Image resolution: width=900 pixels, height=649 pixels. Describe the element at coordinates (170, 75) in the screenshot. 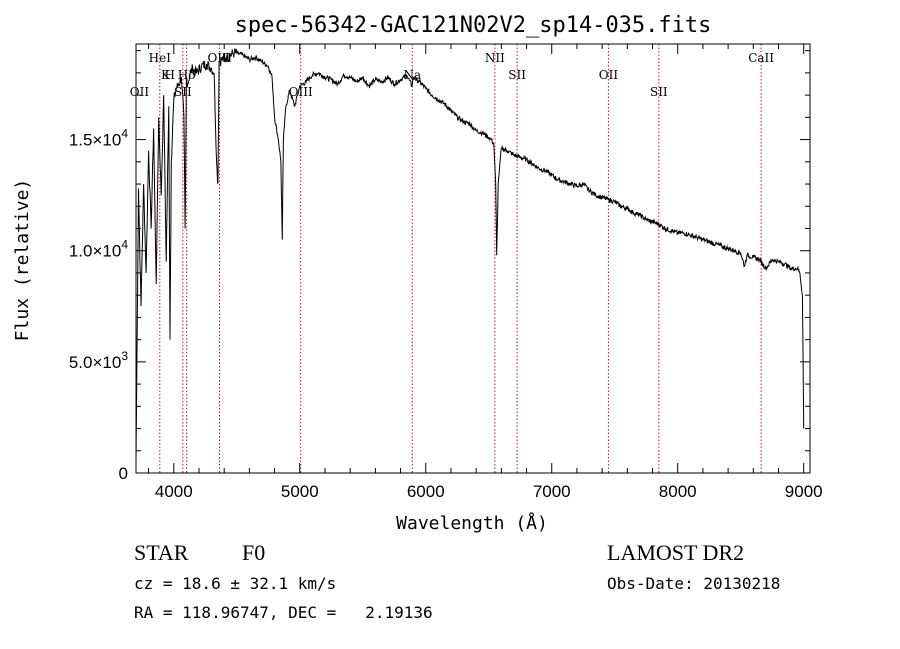

I see `line-label: H` at that location.